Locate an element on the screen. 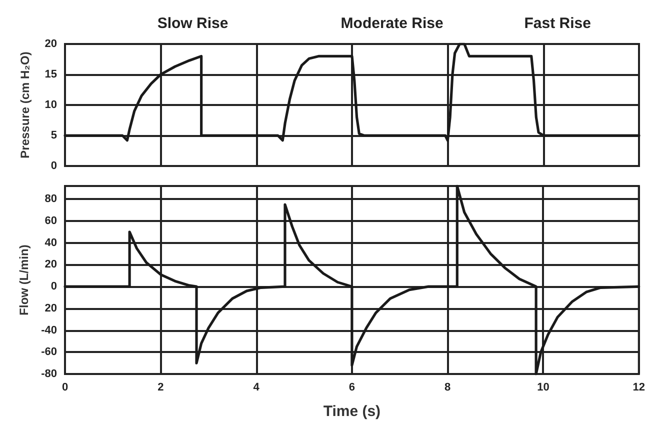  y-tick-label: 5 is located at coordinates (53, 136).